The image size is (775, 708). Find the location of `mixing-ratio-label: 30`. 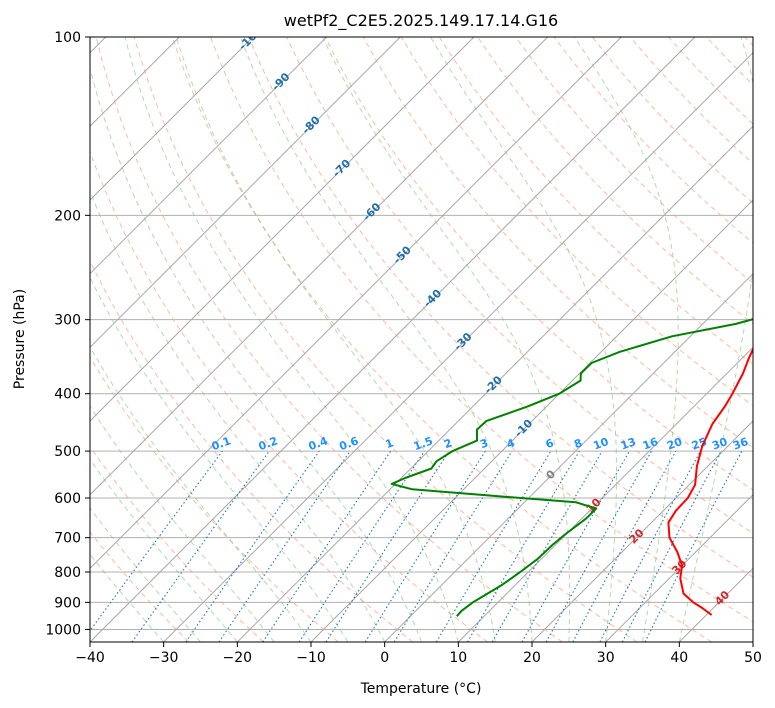

mixing-ratio-label: 30 is located at coordinates (719, 444).